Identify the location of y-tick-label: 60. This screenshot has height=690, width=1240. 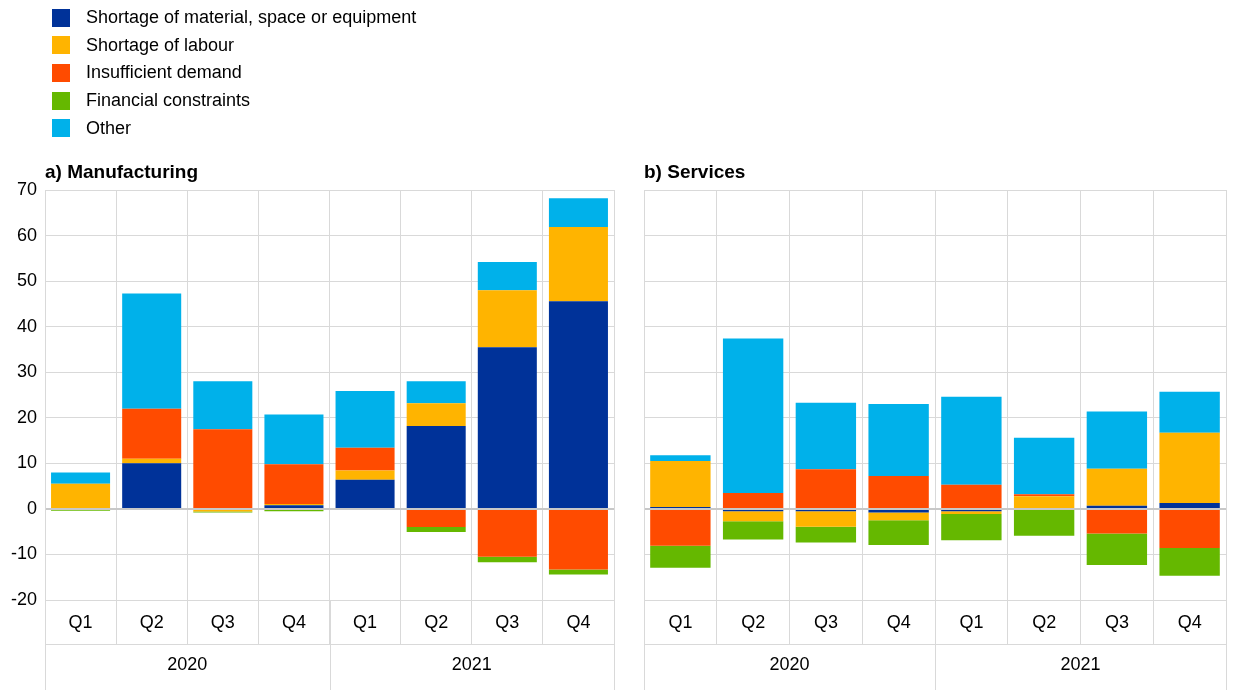
(26, 234).